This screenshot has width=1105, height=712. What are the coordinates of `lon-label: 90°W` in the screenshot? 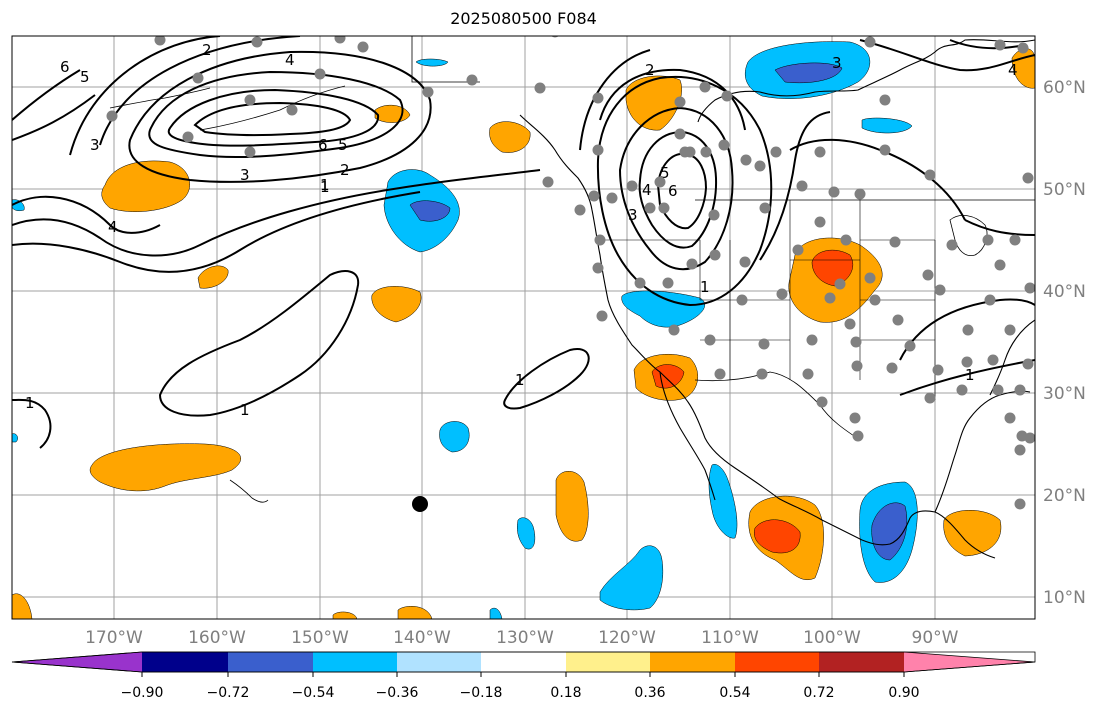 It's located at (935, 638).